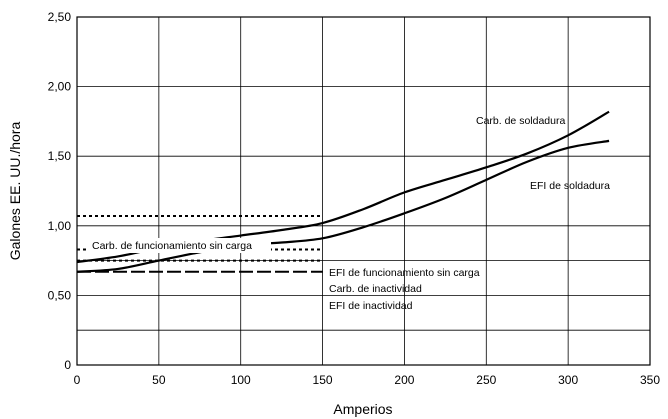  What do you see at coordinates (15, 191) in the screenshot?
I see `y-axis-title: Galones EE. UU./hora` at bounding box center [15, 191].